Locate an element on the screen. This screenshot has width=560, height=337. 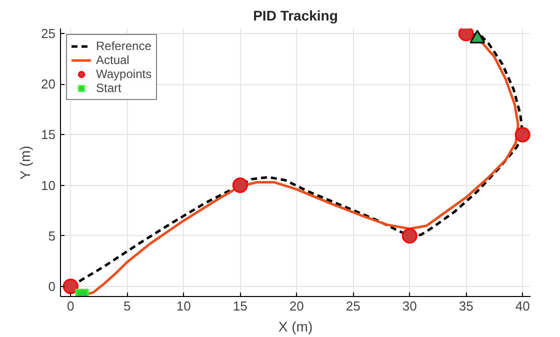
y-tick-label: 5 is located at coordinates (52, 236).